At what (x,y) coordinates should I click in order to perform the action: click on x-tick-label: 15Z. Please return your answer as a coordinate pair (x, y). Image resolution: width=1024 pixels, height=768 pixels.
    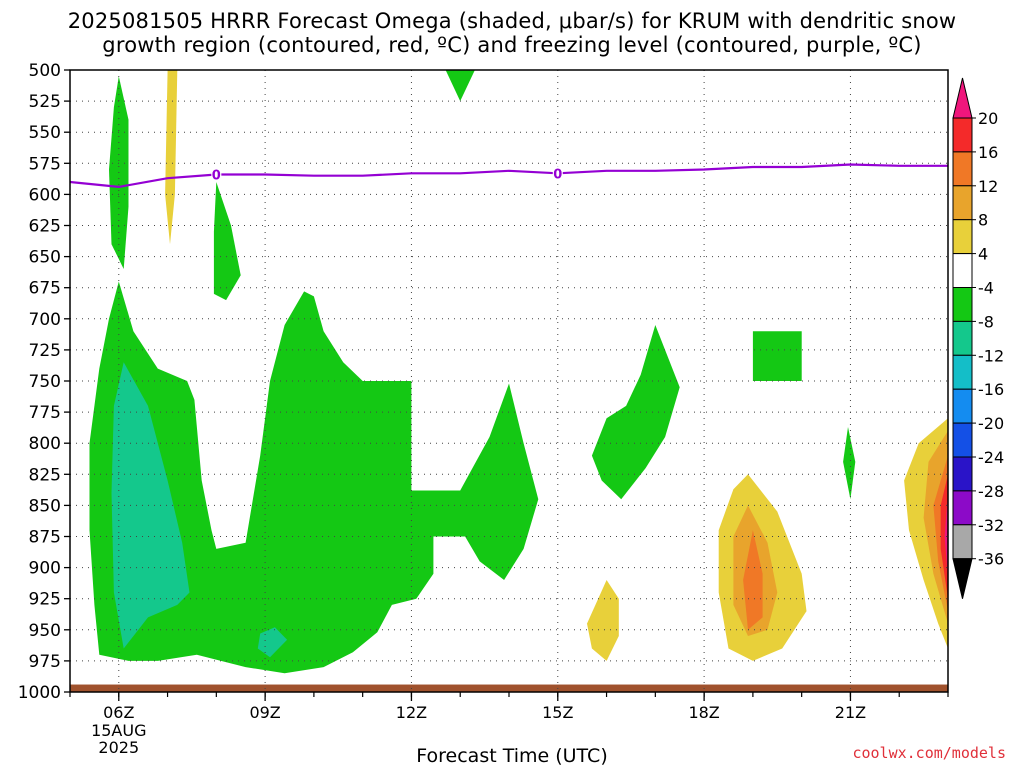
    Looking at the image, I should click on (557, 712).